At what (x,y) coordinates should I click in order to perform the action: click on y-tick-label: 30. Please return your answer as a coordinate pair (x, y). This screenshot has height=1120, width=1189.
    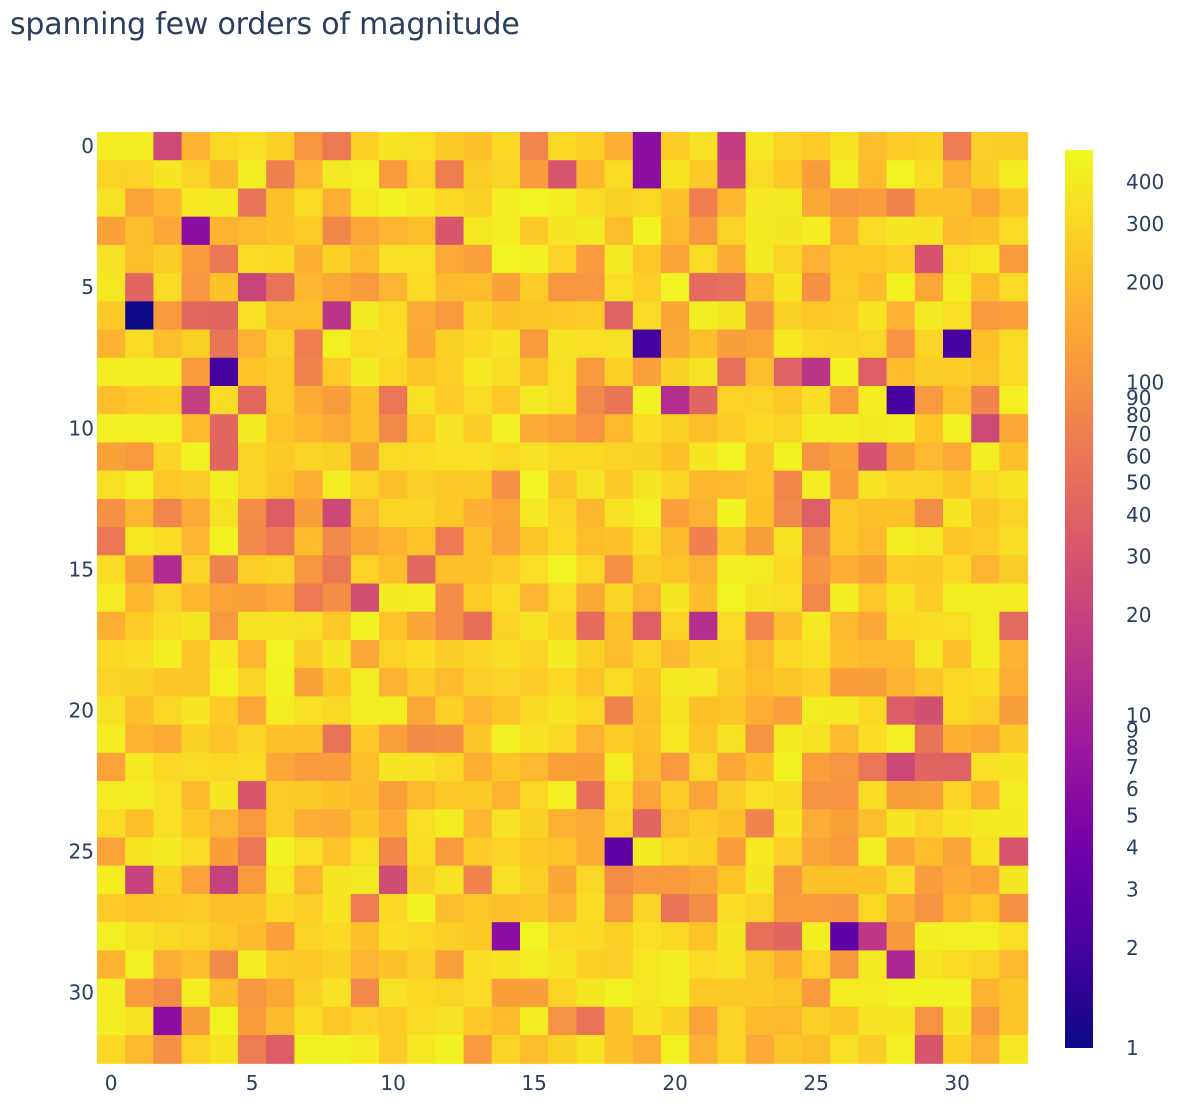
    Looking at the image, I should click on (81, 993).